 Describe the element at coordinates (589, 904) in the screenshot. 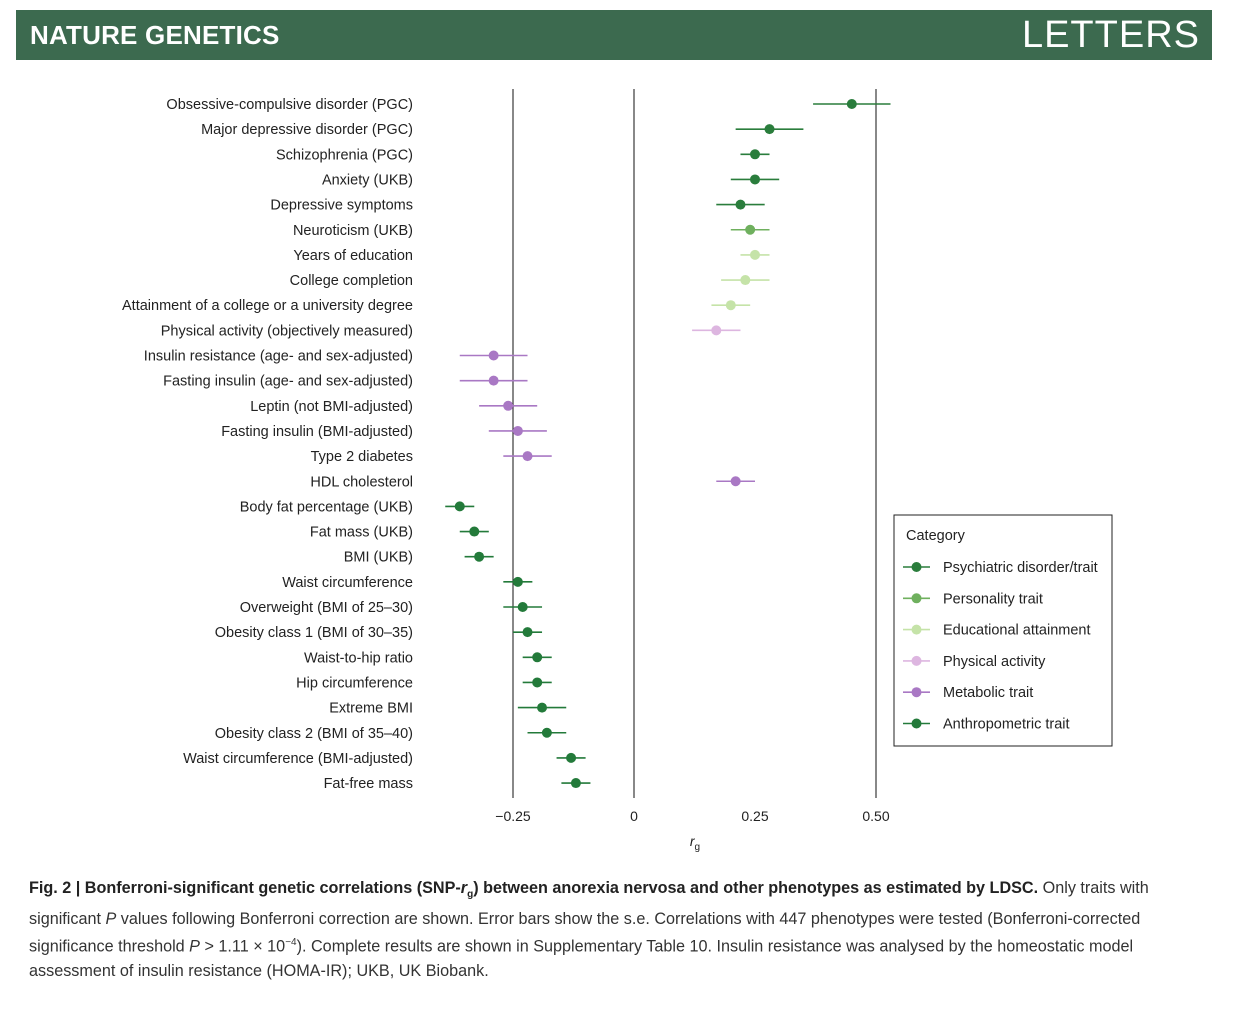

I see `caption-text-part1: Only traits with significant` at that location.